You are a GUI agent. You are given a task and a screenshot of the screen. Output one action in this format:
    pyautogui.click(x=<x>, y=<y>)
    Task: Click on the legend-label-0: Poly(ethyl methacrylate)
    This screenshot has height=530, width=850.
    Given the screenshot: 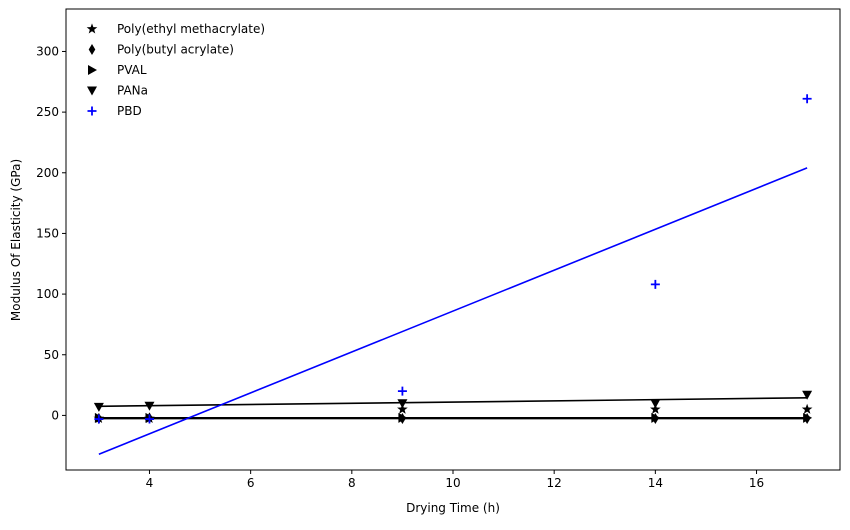 What is the action you would take?
    pyautogui.click(x=191, y=29)
    